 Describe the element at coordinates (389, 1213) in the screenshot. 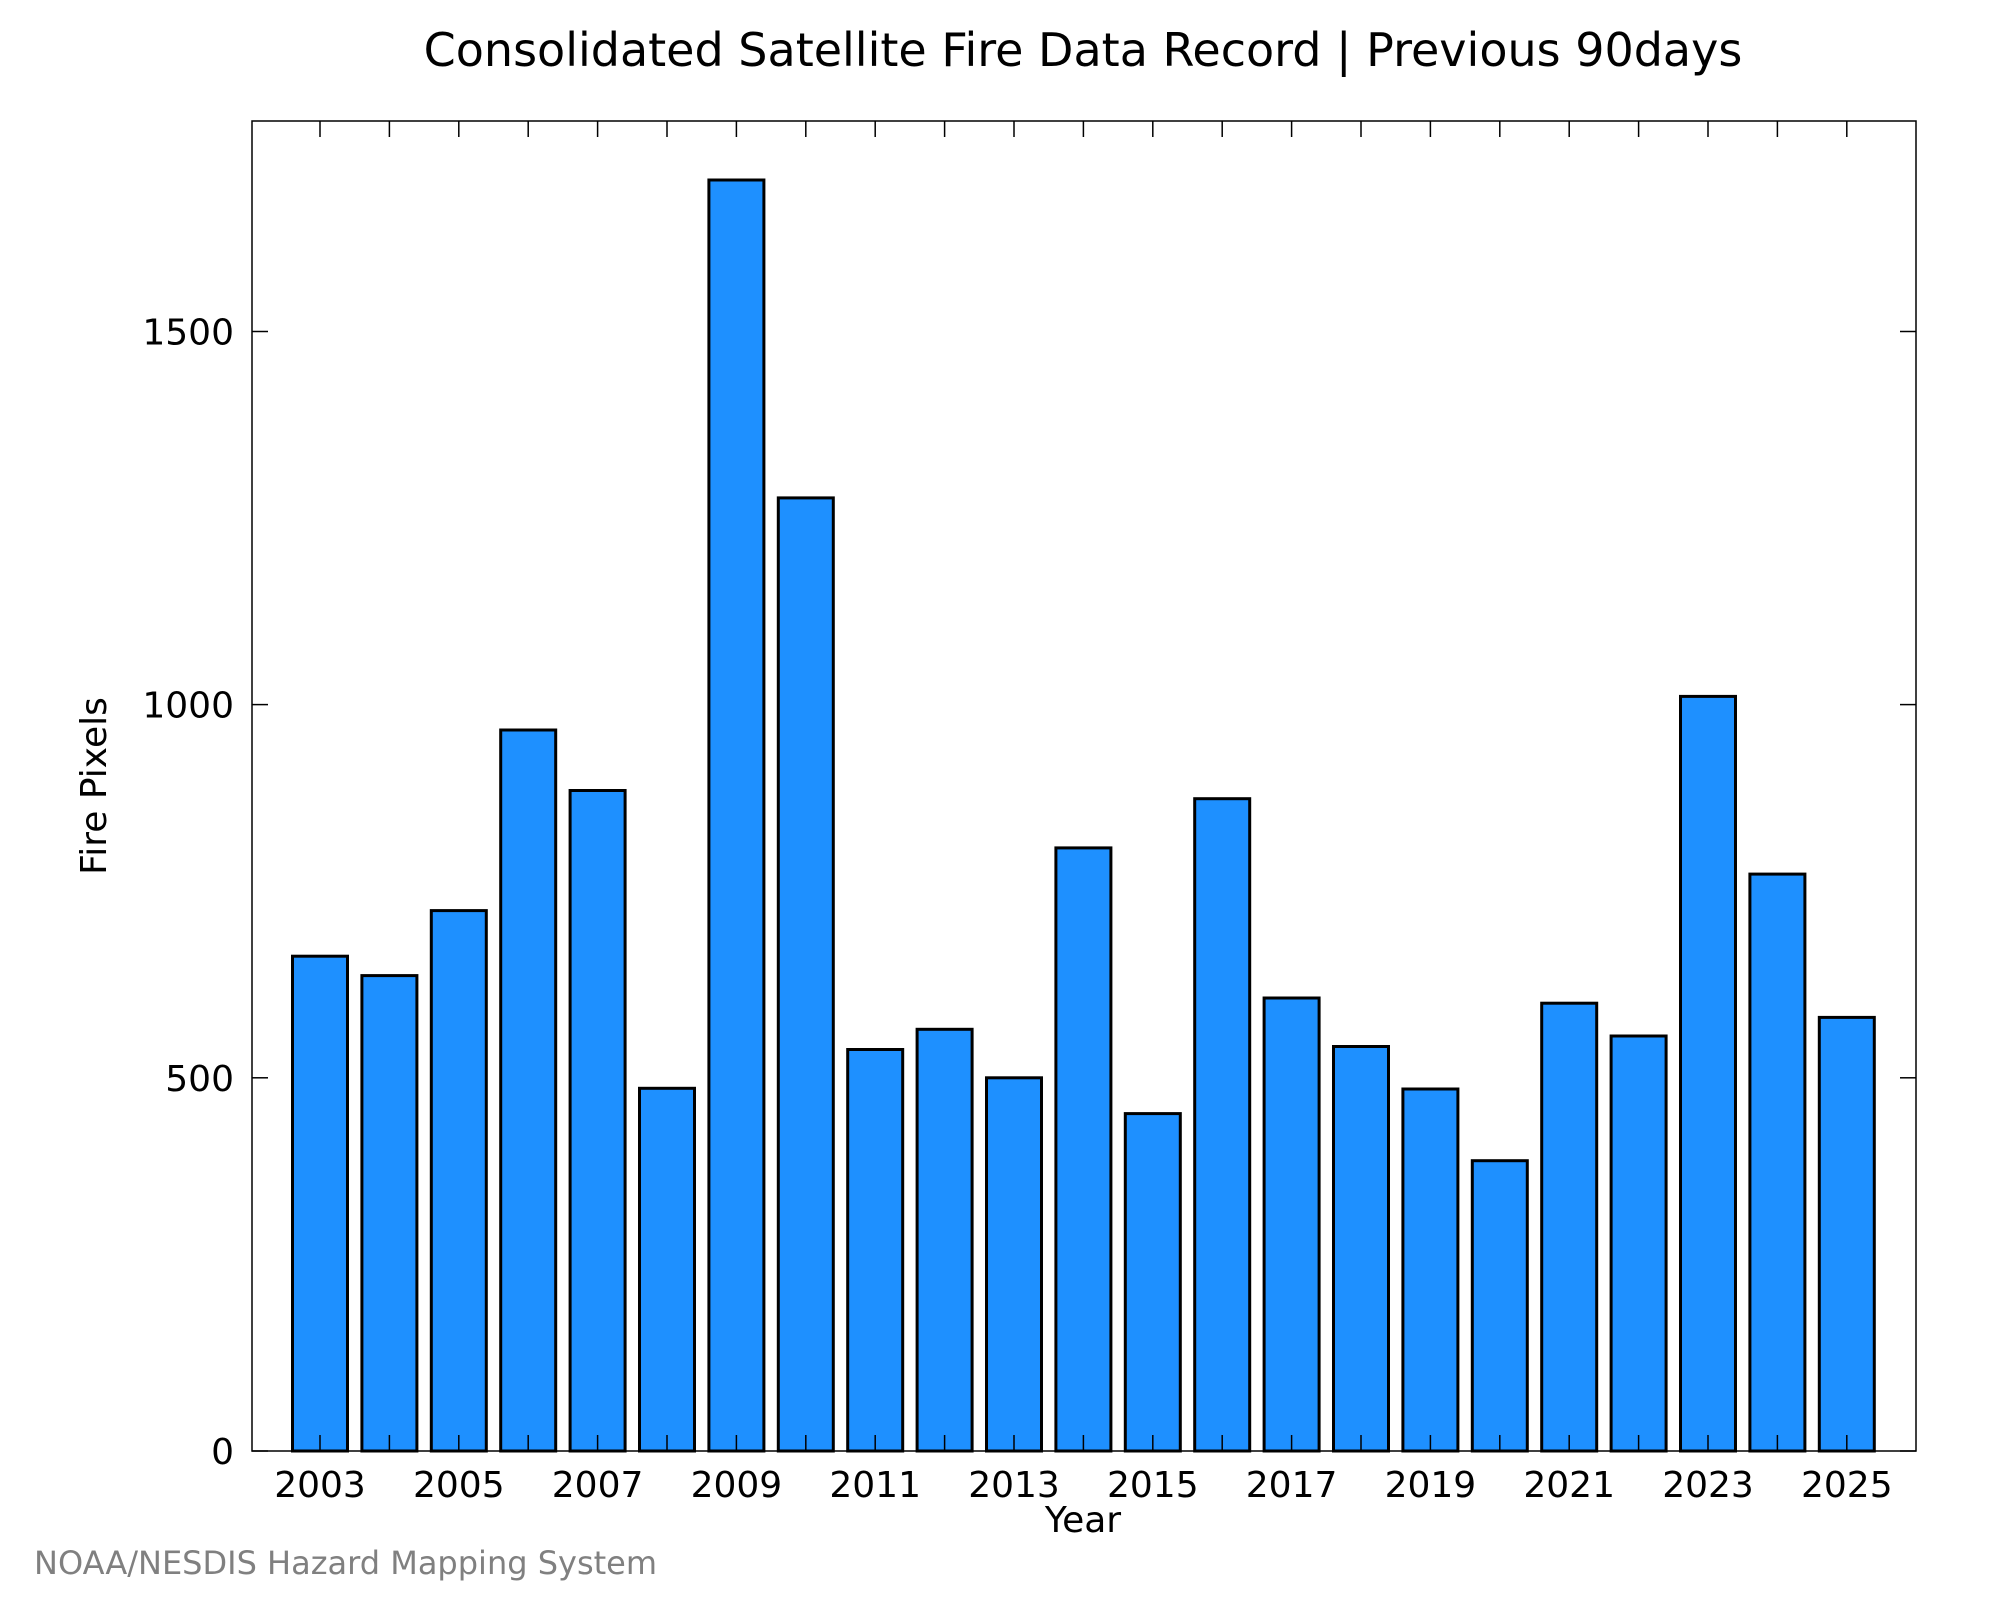

I see `bar-2004` at that location.